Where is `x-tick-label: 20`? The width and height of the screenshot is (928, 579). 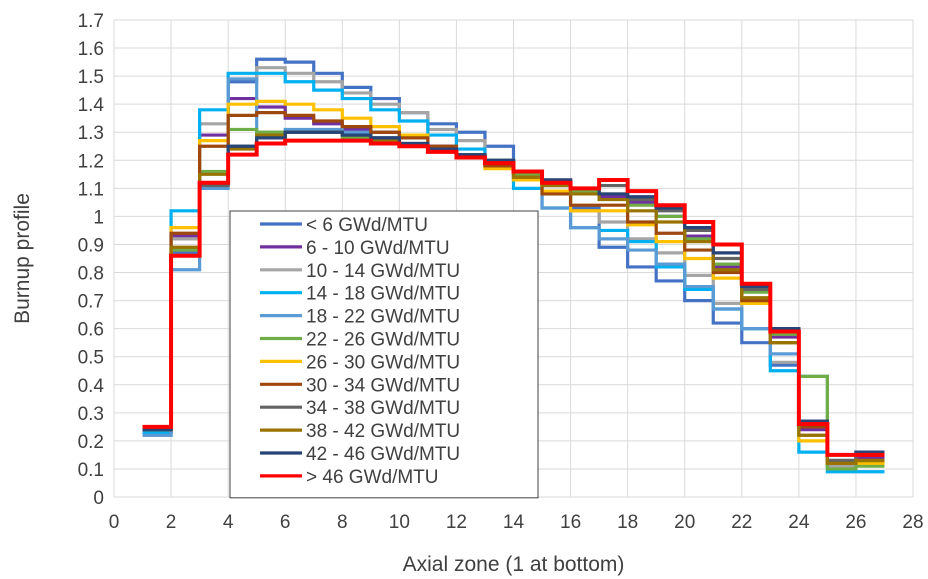 x-tick-label: 20 is located at coordinates (684, 522).